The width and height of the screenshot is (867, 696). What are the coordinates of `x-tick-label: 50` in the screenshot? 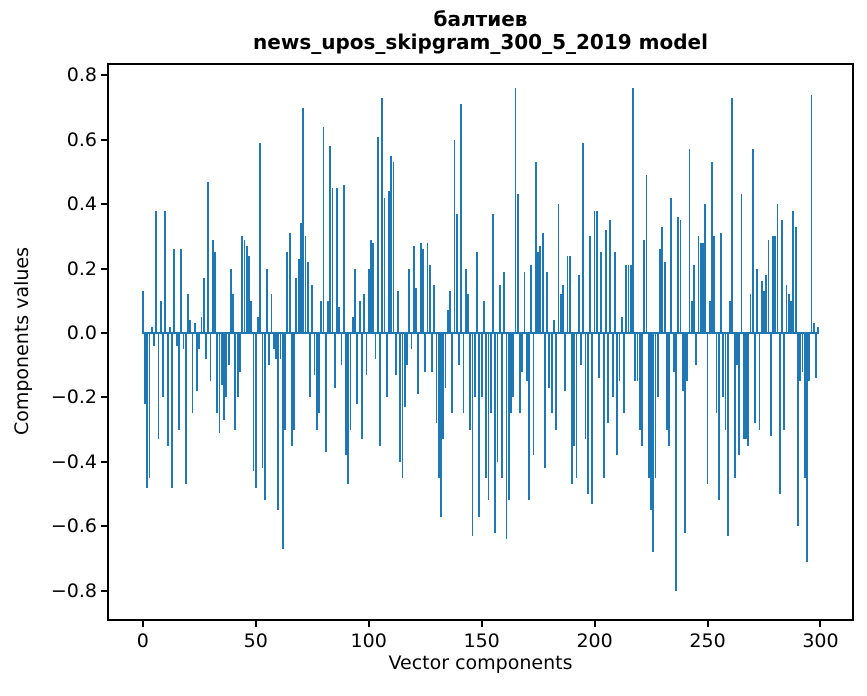 It's located at (255, 641).